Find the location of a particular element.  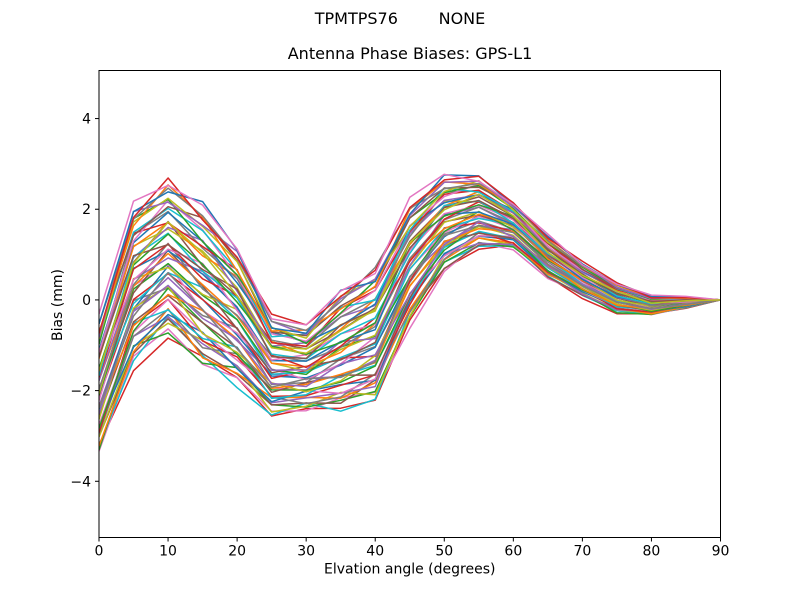

x-tick-label: 10 is located at coordinates (168, 552).